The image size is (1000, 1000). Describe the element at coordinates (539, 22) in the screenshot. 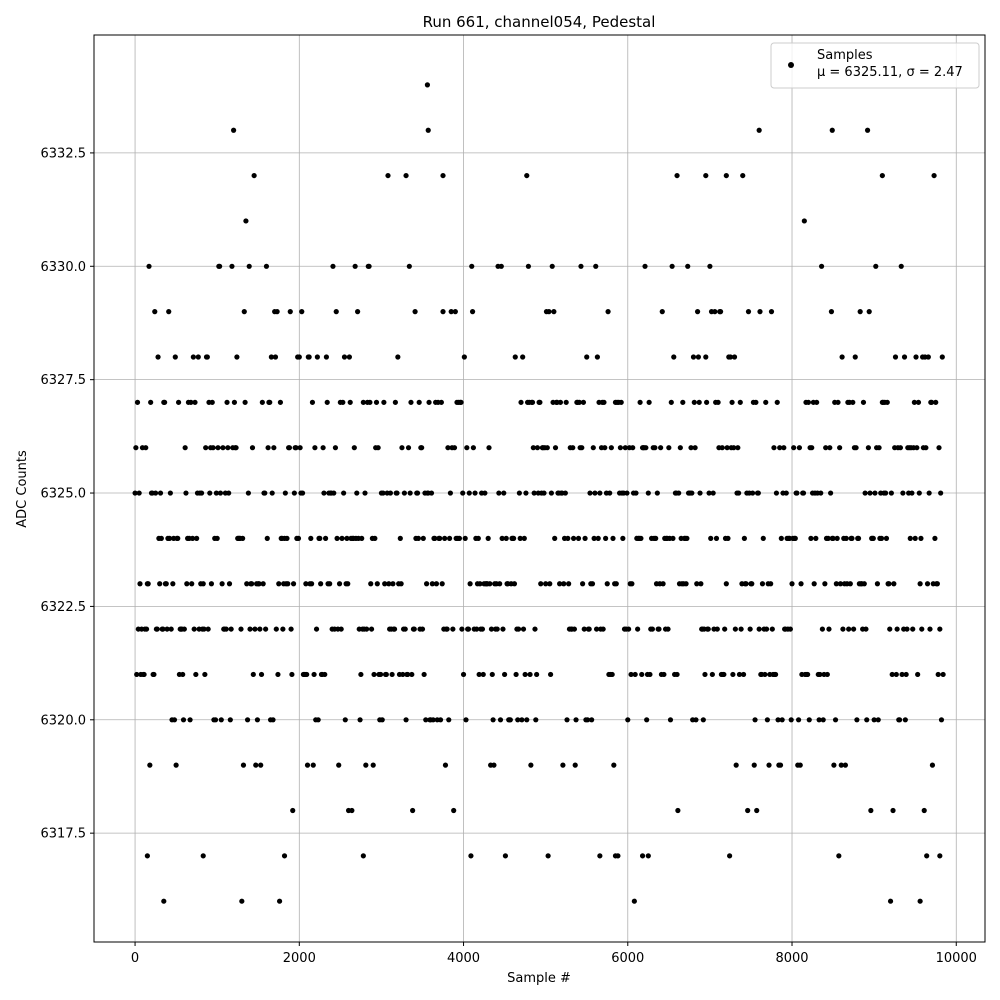

I see `chart-title: Run 661, channel054, Pedestal` at that location.